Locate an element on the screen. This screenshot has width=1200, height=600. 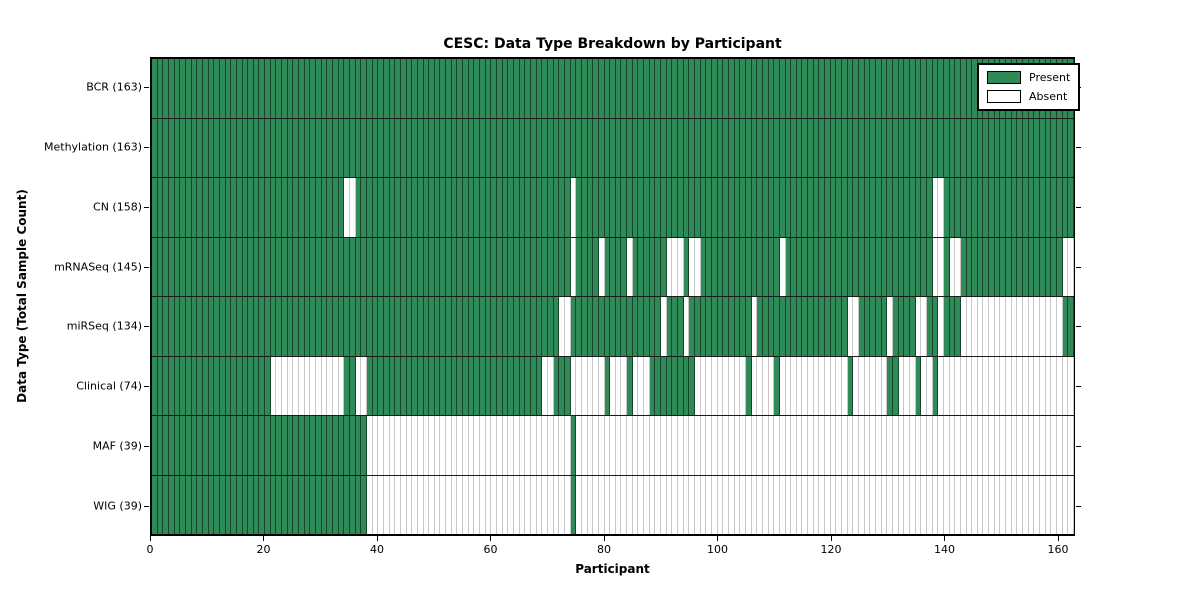
heatmap-row-miRSeq is located at coordinates (613, 327).